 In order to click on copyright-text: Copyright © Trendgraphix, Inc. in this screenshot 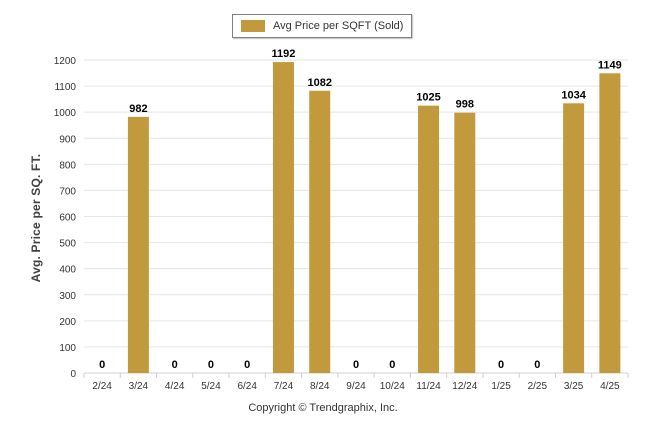, I will do `click(323, 408)`.